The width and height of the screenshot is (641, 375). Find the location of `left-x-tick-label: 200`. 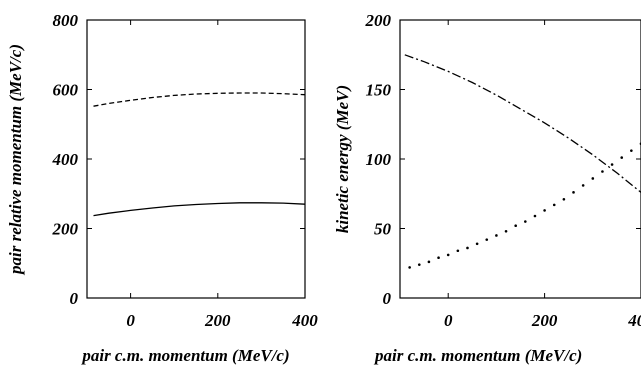

left-x-tick-label: 200 is located at coordinates (217, 320).